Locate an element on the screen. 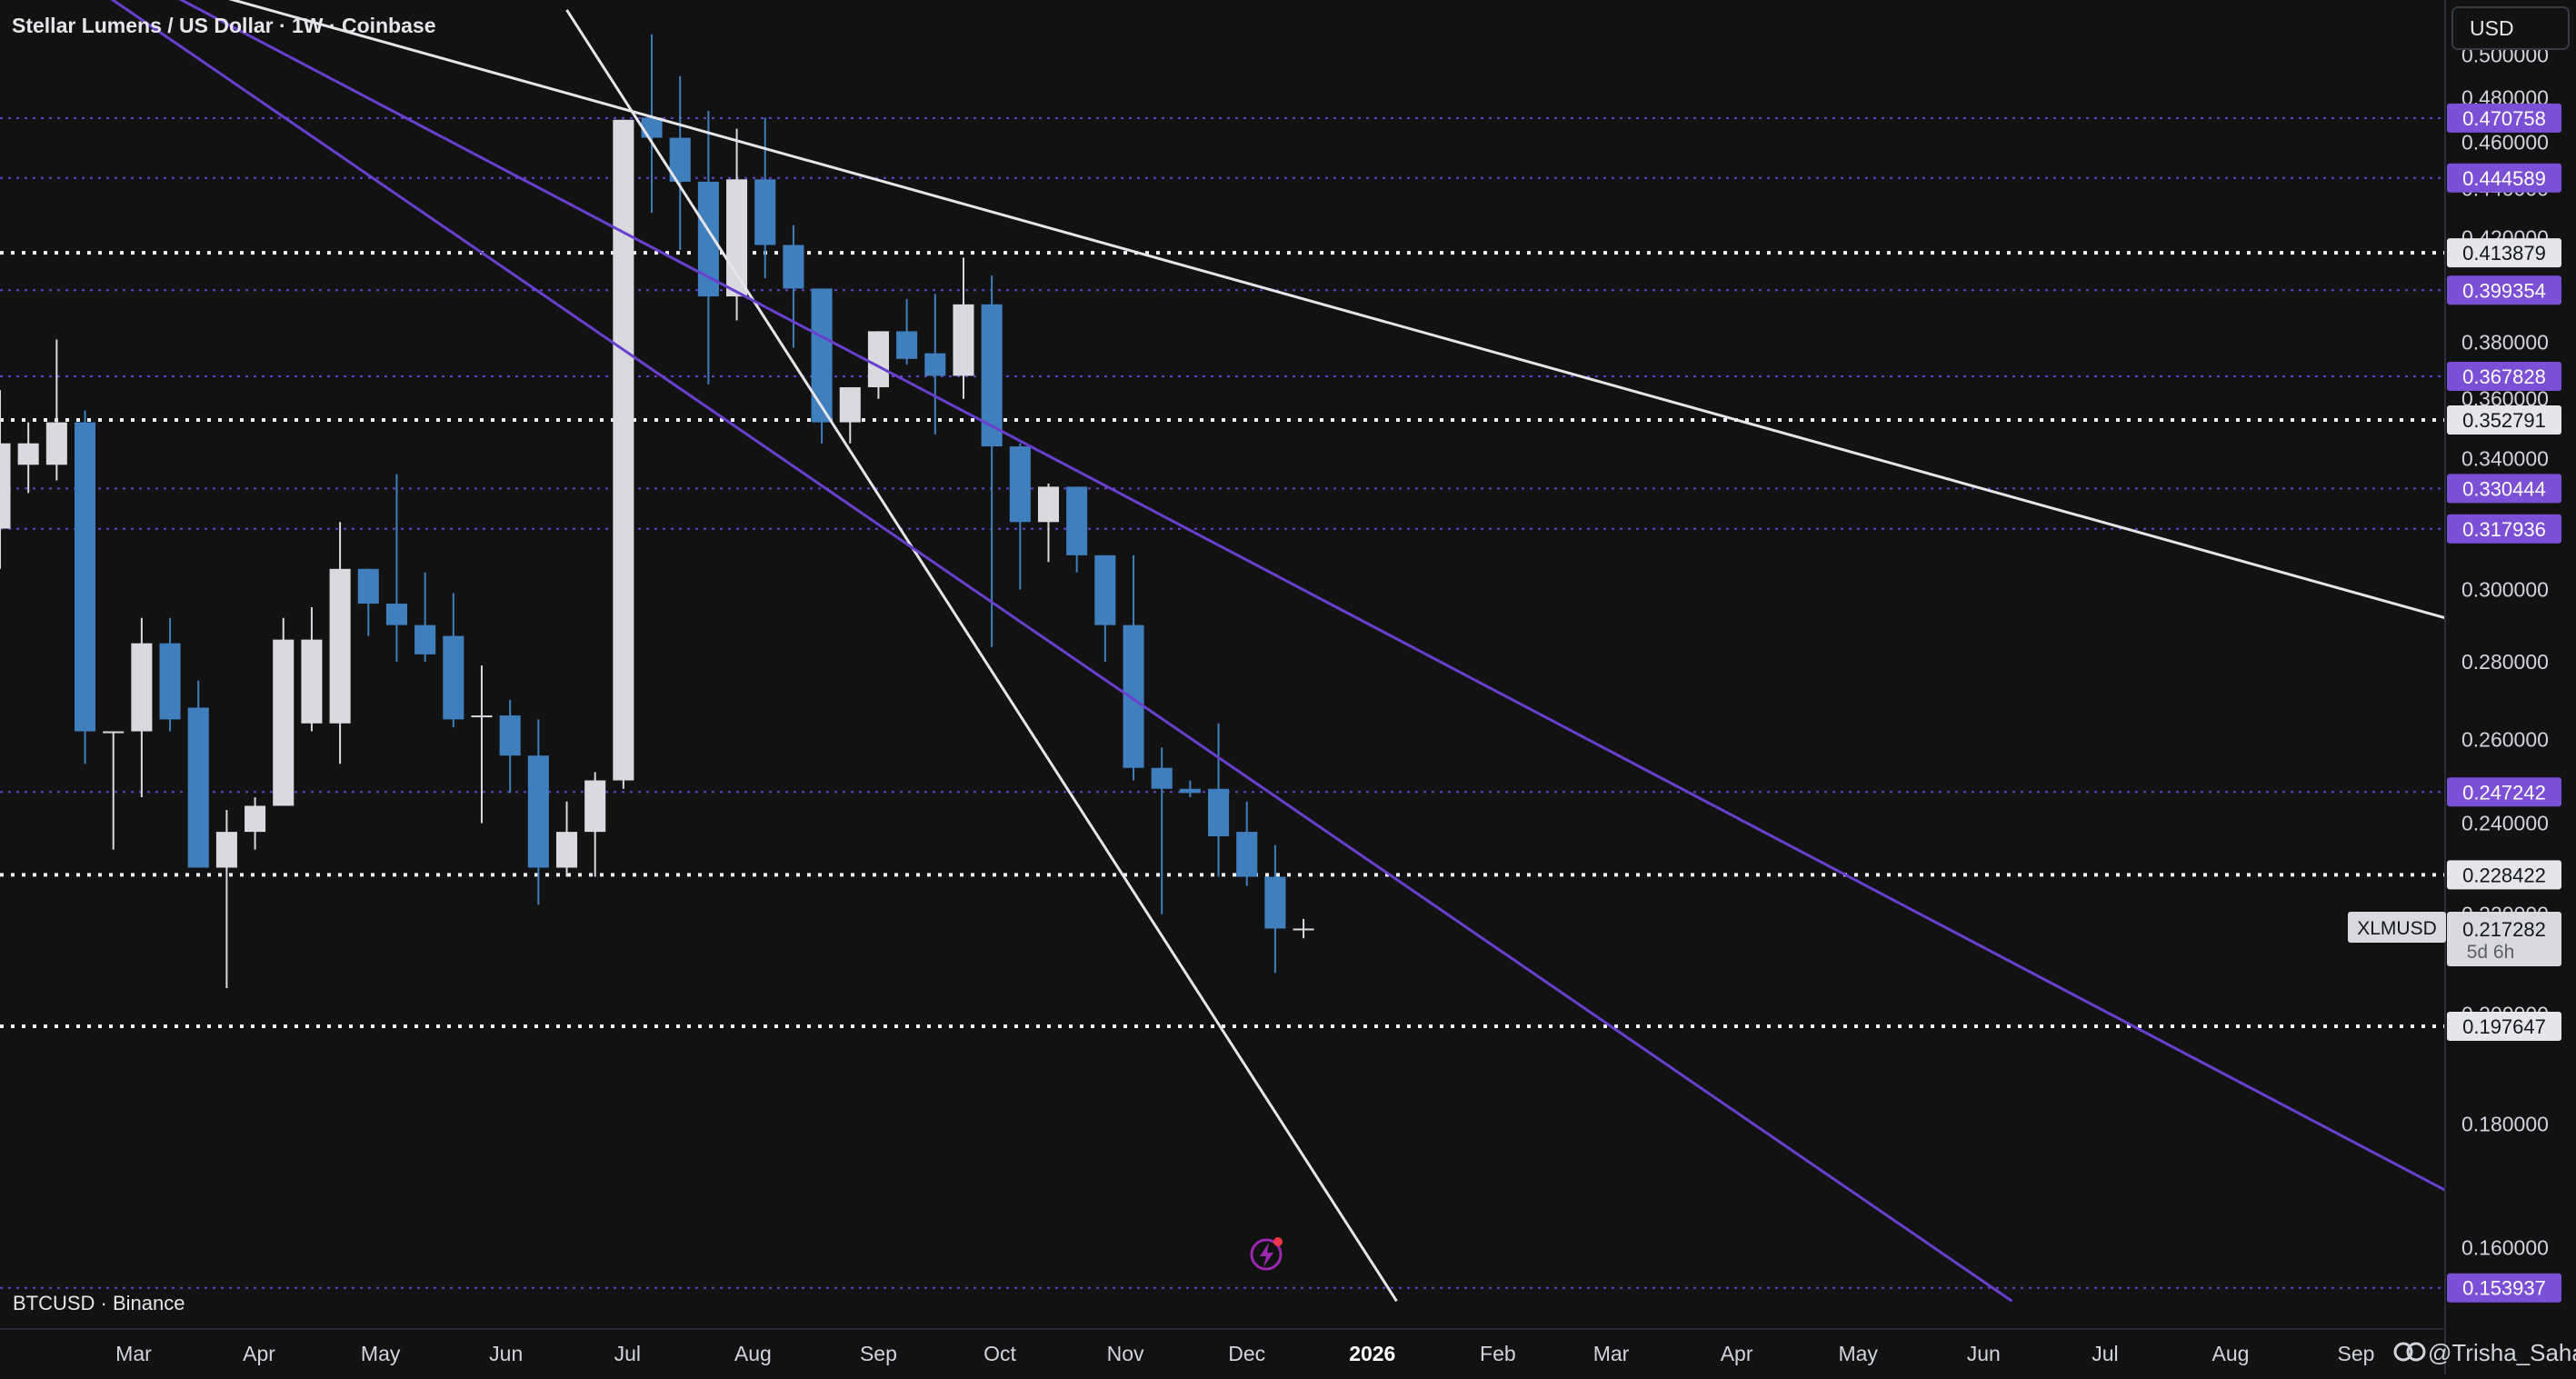  lightning-alert-icon is located at coordinates (1266, 1254).